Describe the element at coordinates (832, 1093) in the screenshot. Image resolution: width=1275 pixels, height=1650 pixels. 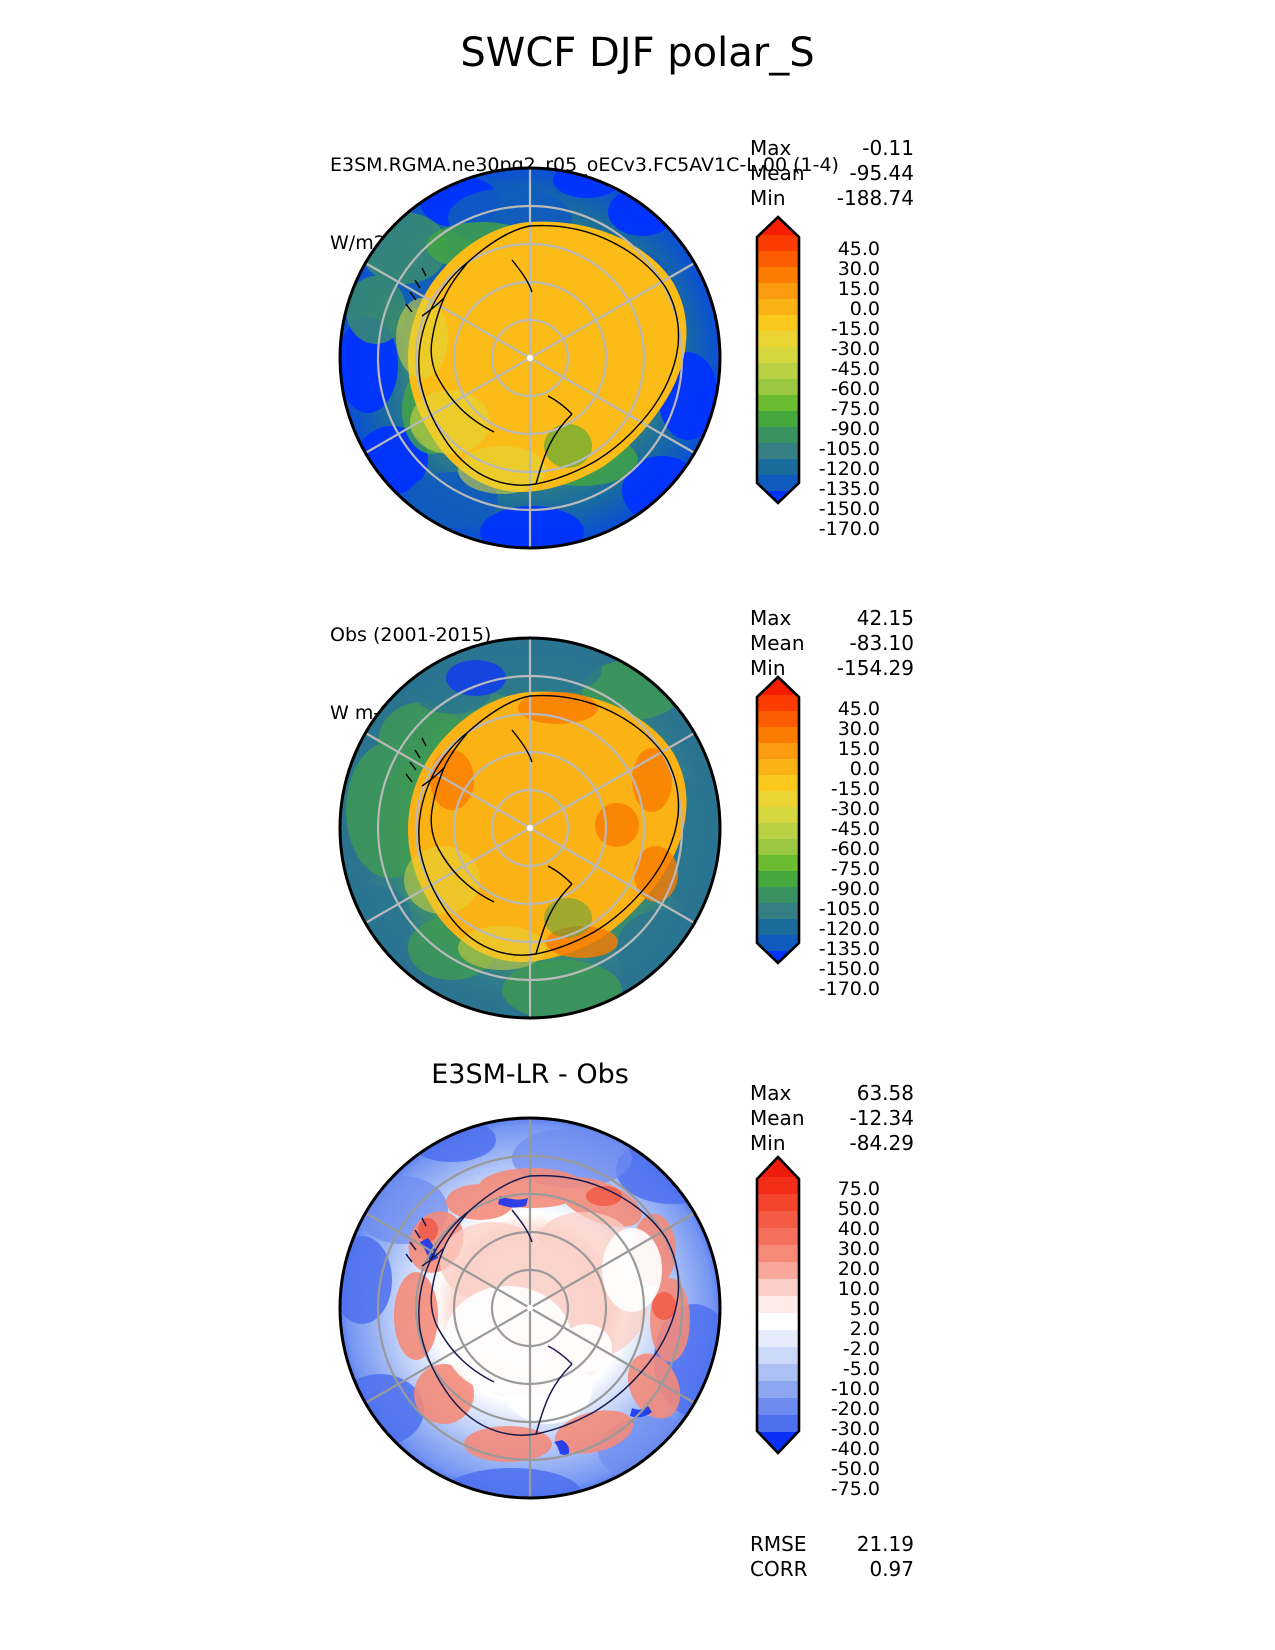
I see `stat-max: Max 63.58` at that location.